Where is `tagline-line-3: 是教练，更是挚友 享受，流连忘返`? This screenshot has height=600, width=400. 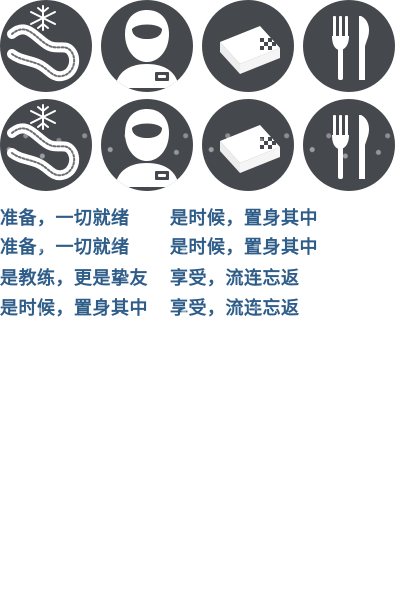 tagline-line-3: 是教练，更是挚友 享受，流连忘返 is located at coordinates (200, 279).